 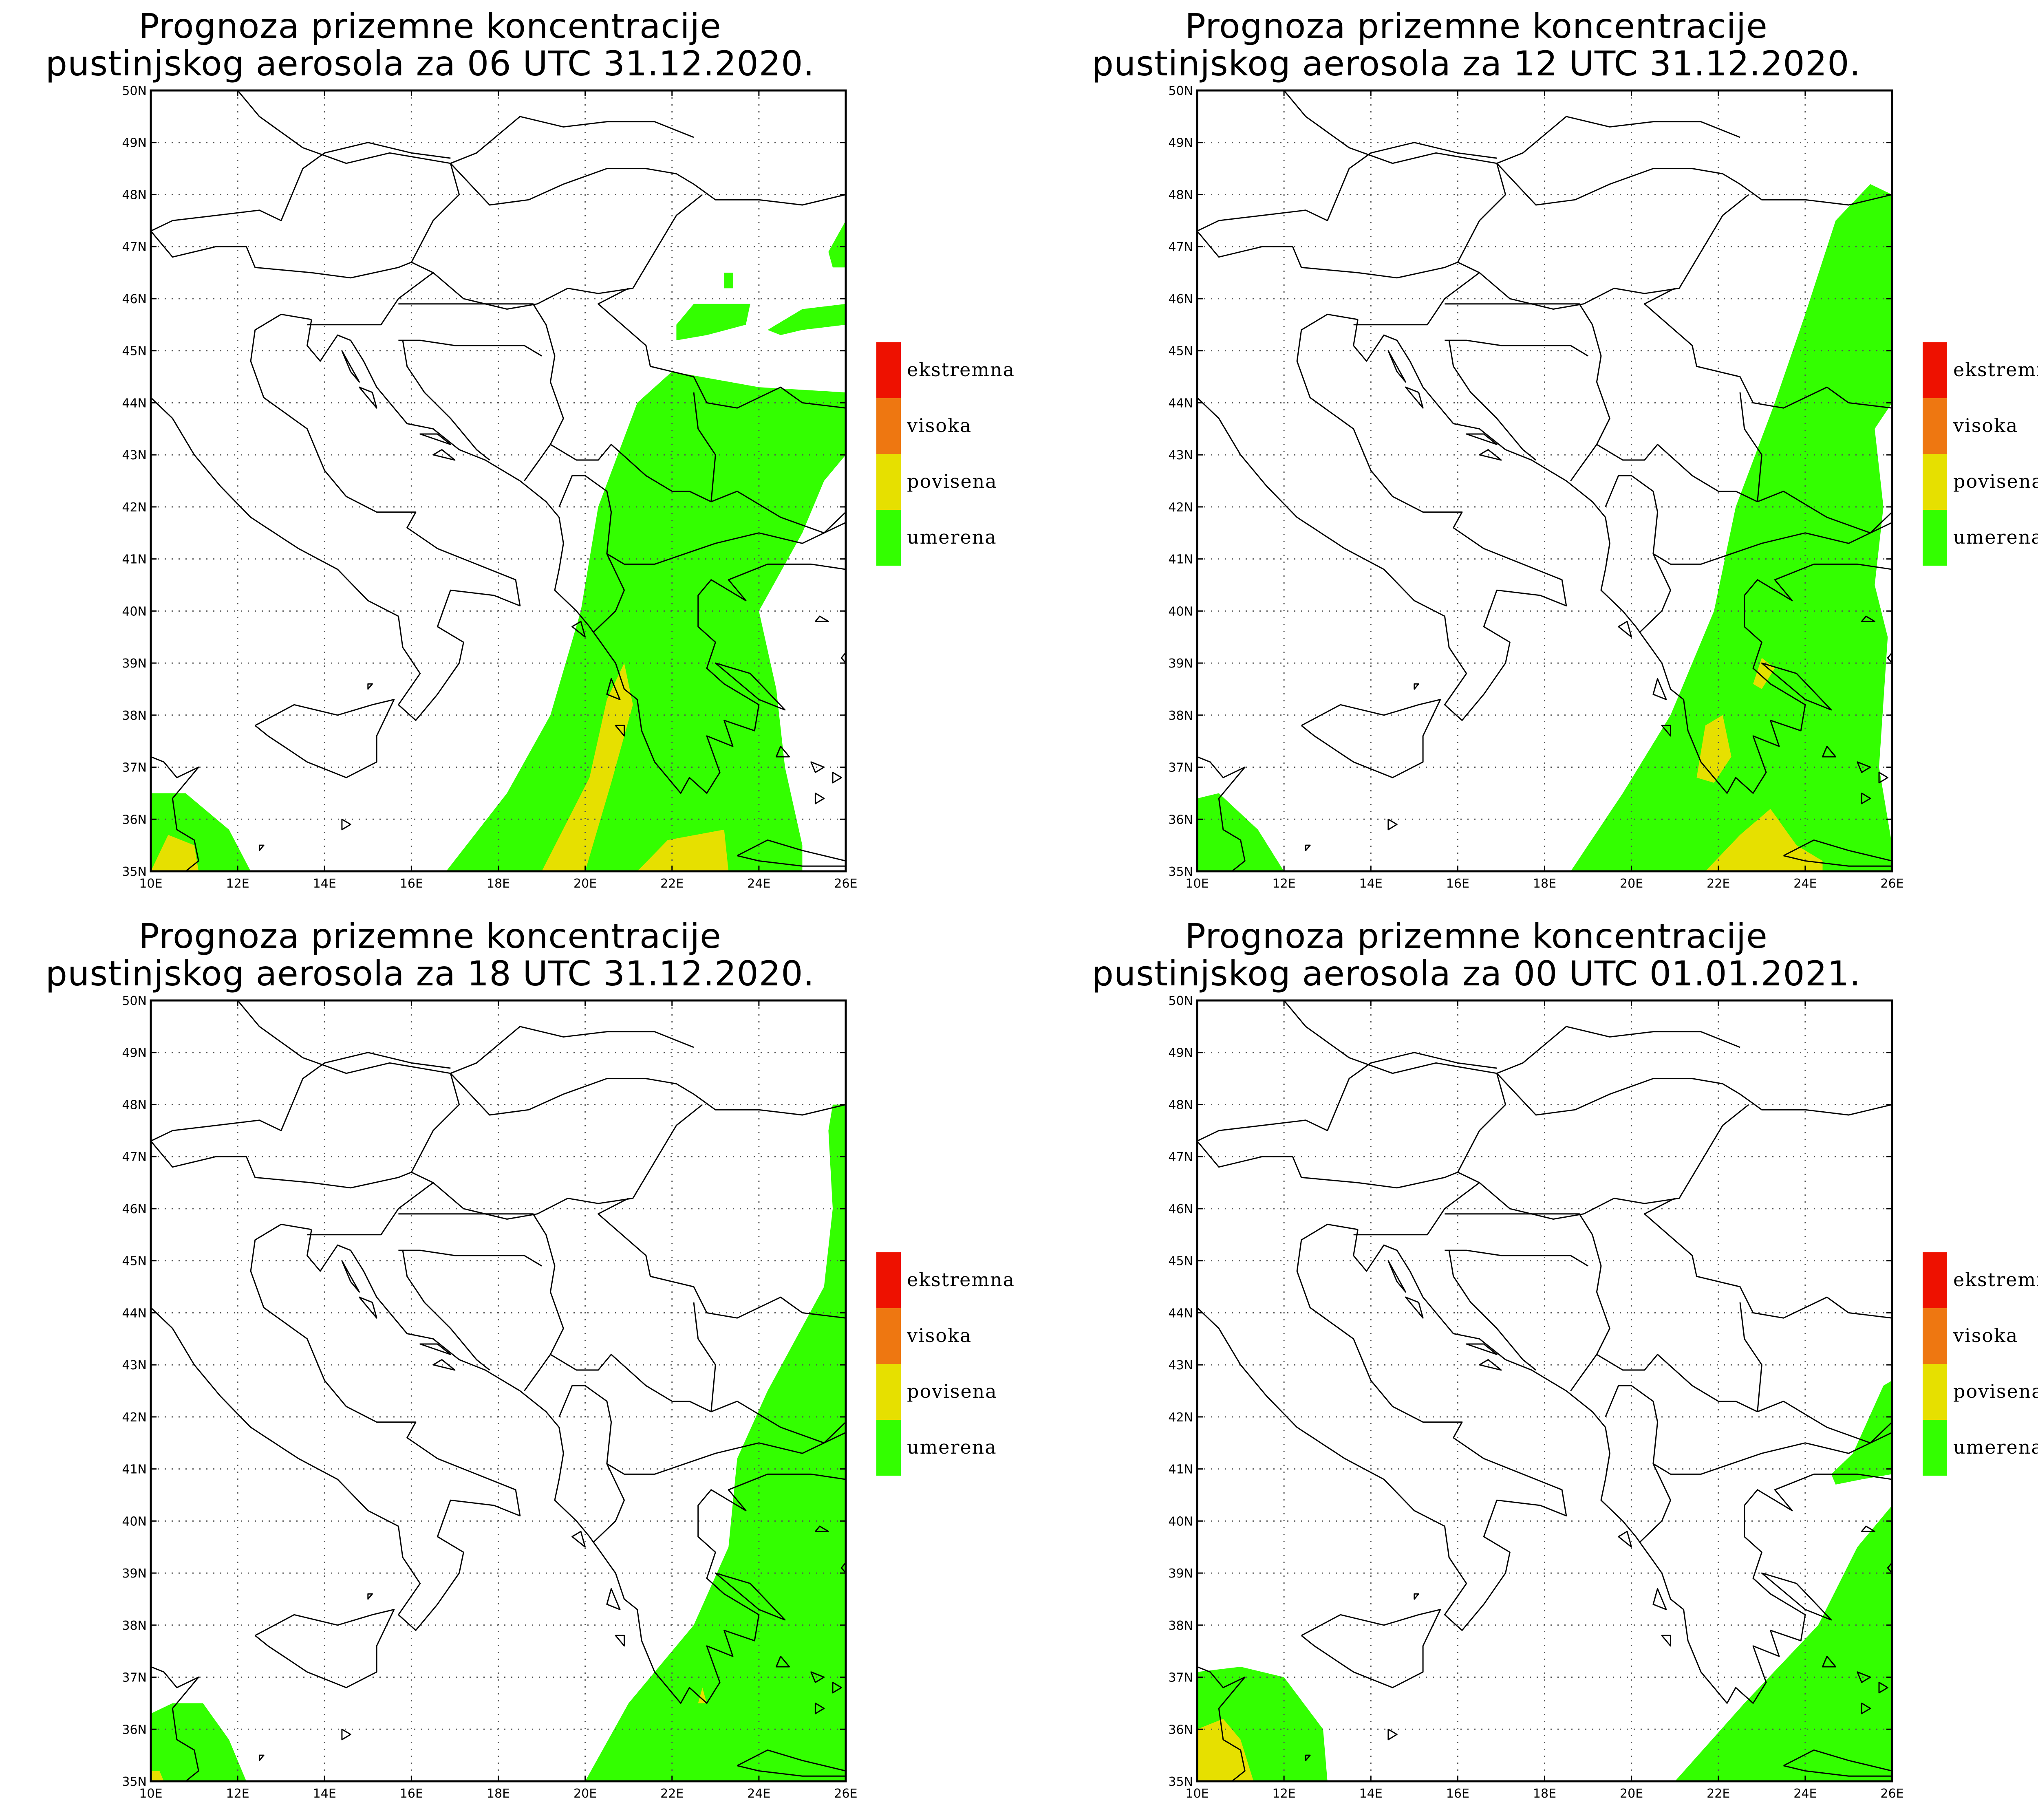 What do you see at coordinates (1981, 1448) in the screenshot?
I see `legend-item-umerena: umerena` at bounding box center [1981, 1448].